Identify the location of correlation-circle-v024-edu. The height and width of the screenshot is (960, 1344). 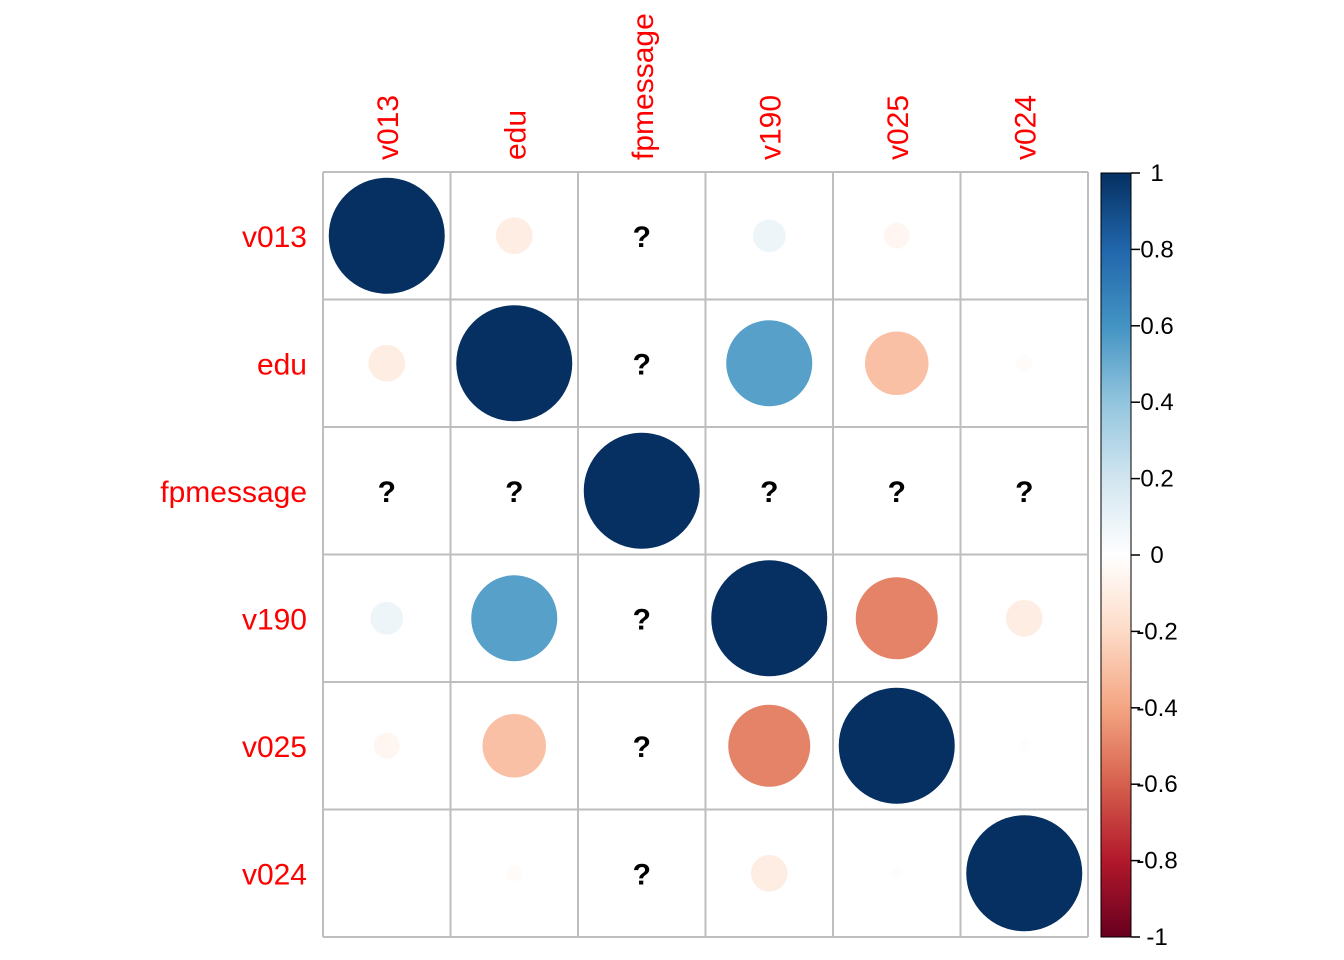
(514, 873).